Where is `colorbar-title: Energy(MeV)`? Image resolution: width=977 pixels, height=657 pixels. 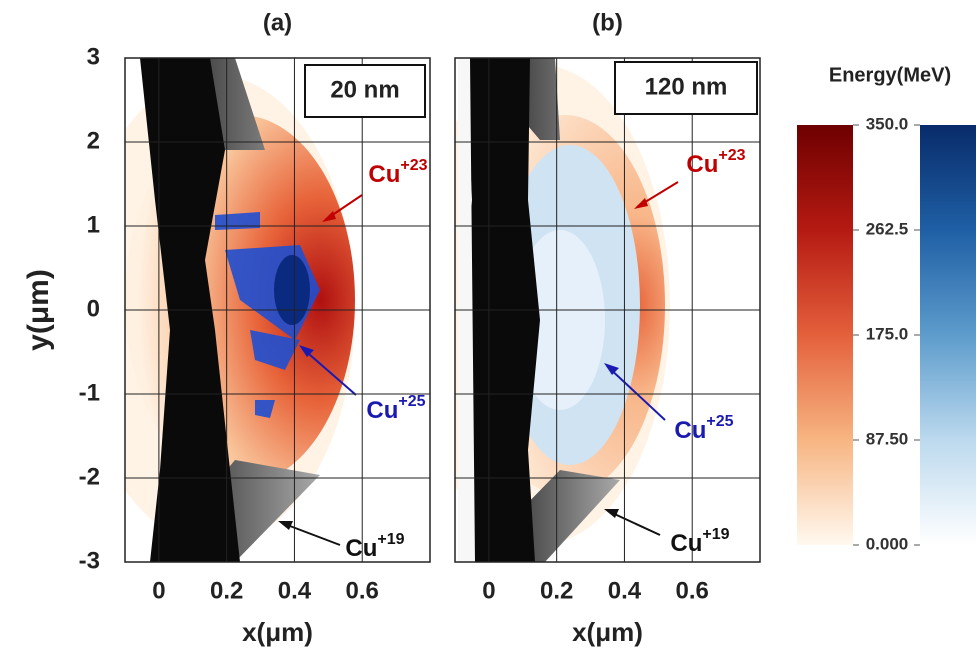 colorbar-title: Energy(MeV) is located at coordinates (890, 75).